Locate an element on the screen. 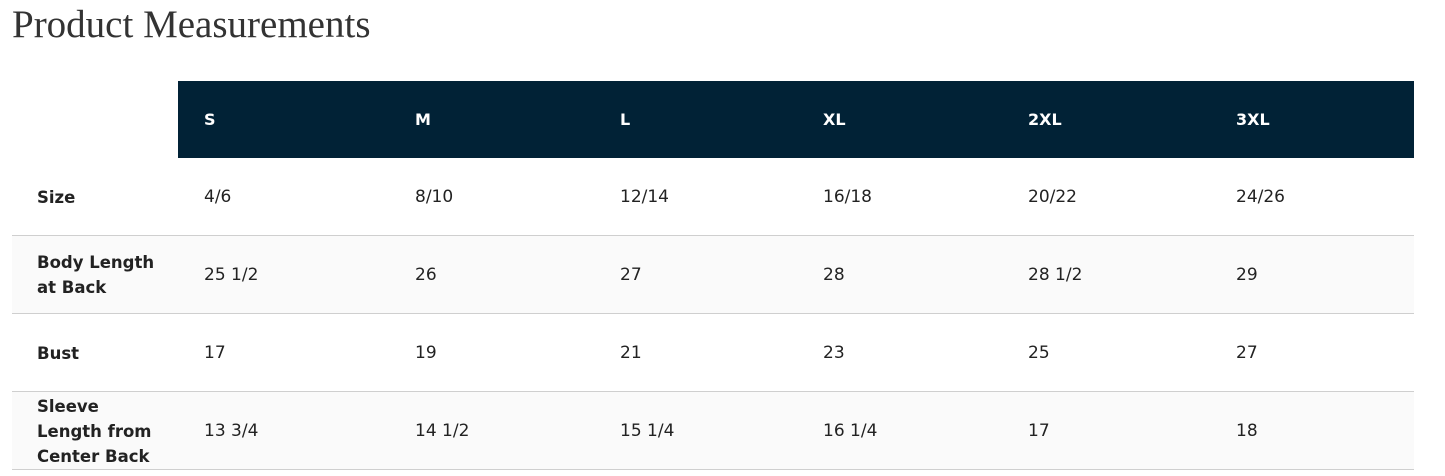 This screenshot has width=1445, height=476. table-cell: 14 1/2 is located at coordinates (442, 430).